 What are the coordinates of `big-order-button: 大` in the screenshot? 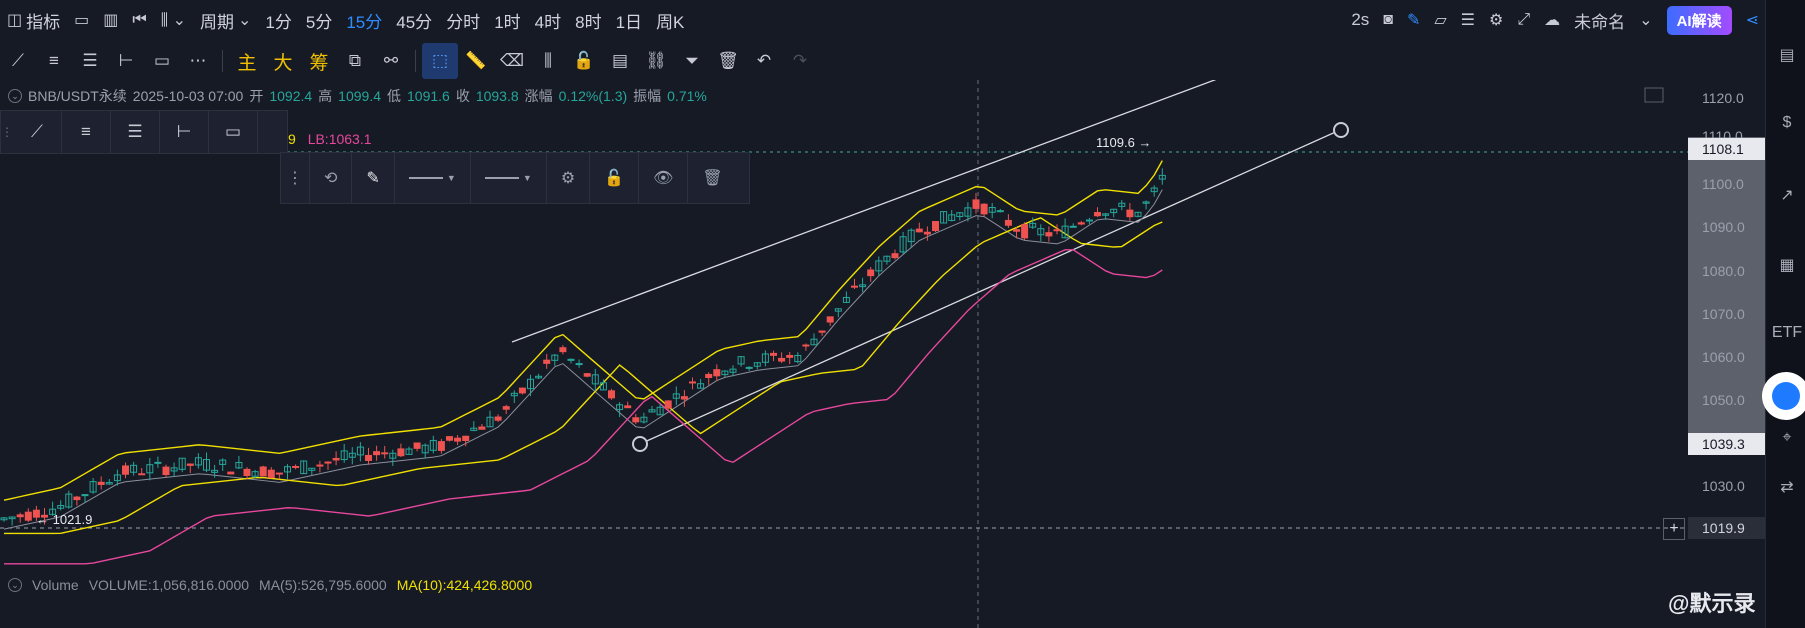 It's located at (283, 63).